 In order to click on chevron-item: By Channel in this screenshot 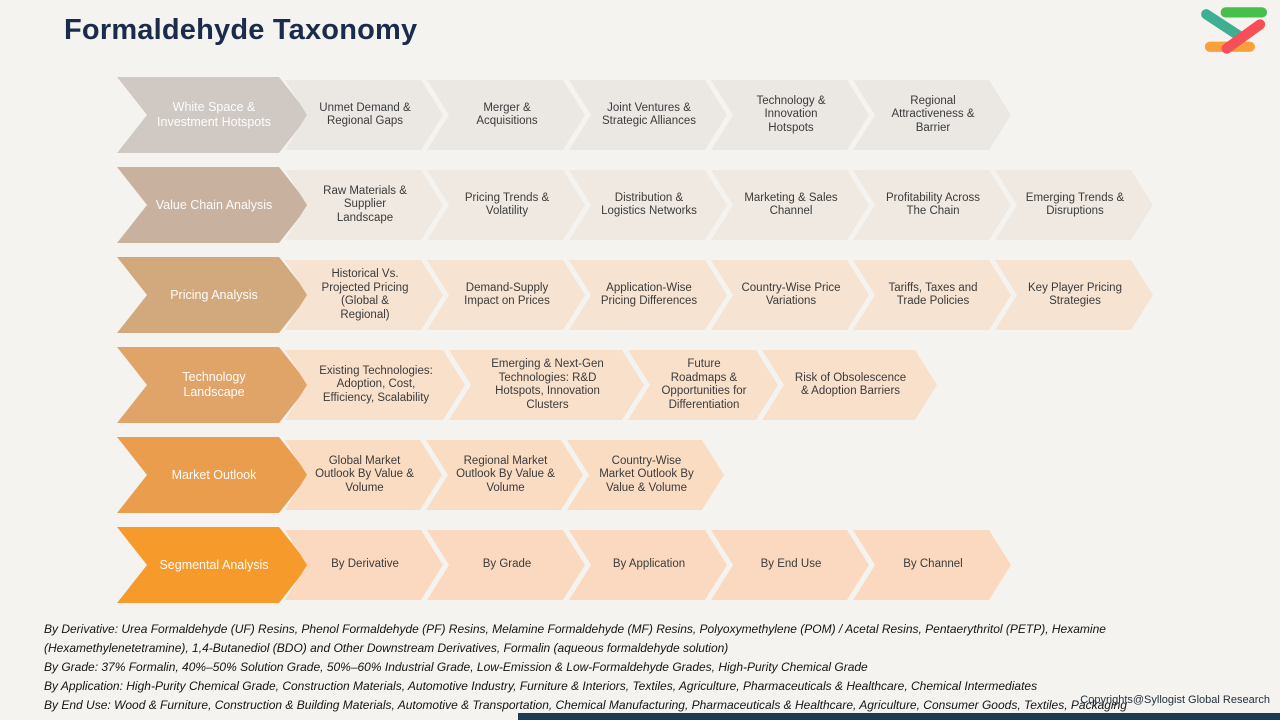, I will do `click(932, 565)`.